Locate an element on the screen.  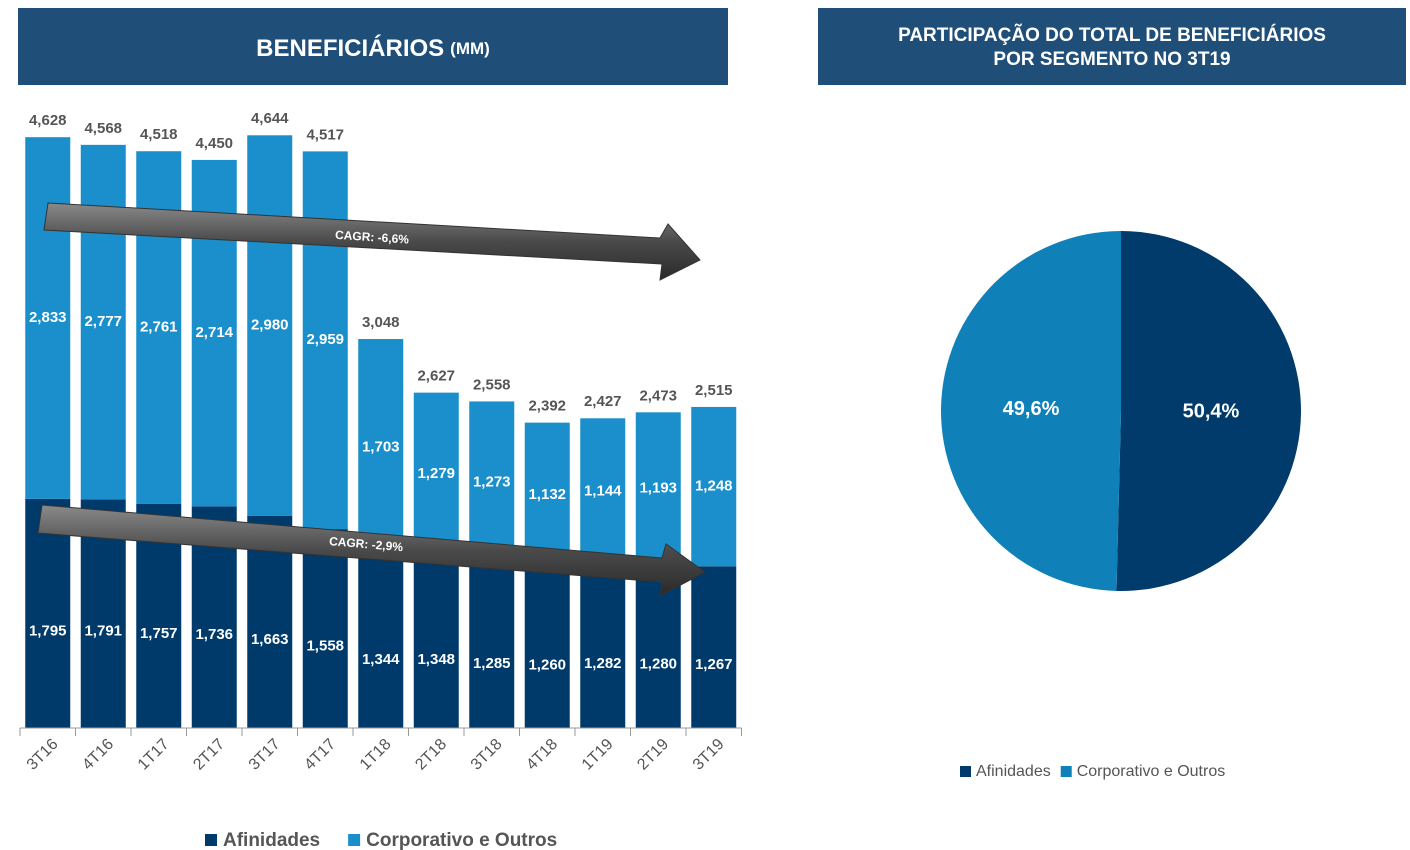
value-label: 1,736 is located at coordinates (214, 634).